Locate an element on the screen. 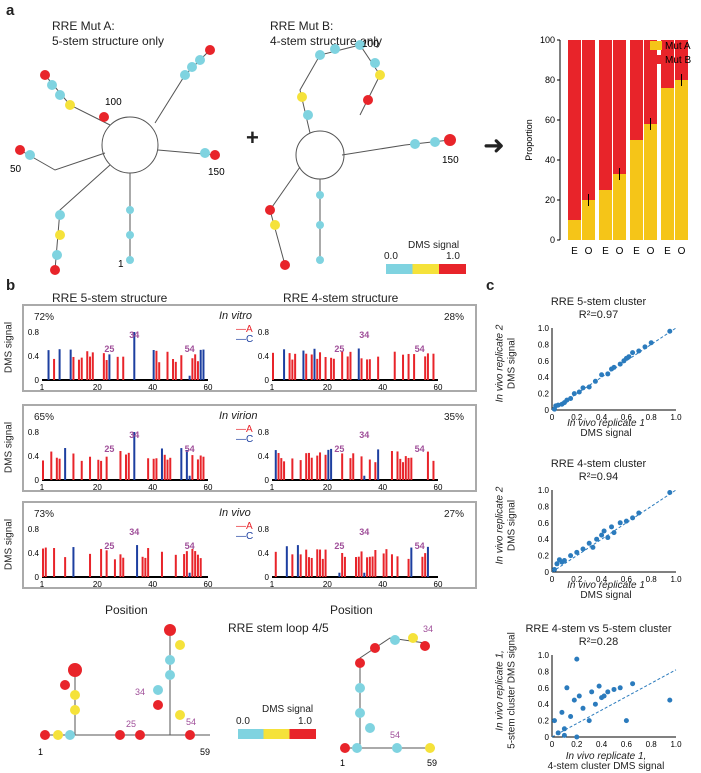 This screenshot has width=701, height=773. position-annotation: 25 is located at coordinates (339, 546).